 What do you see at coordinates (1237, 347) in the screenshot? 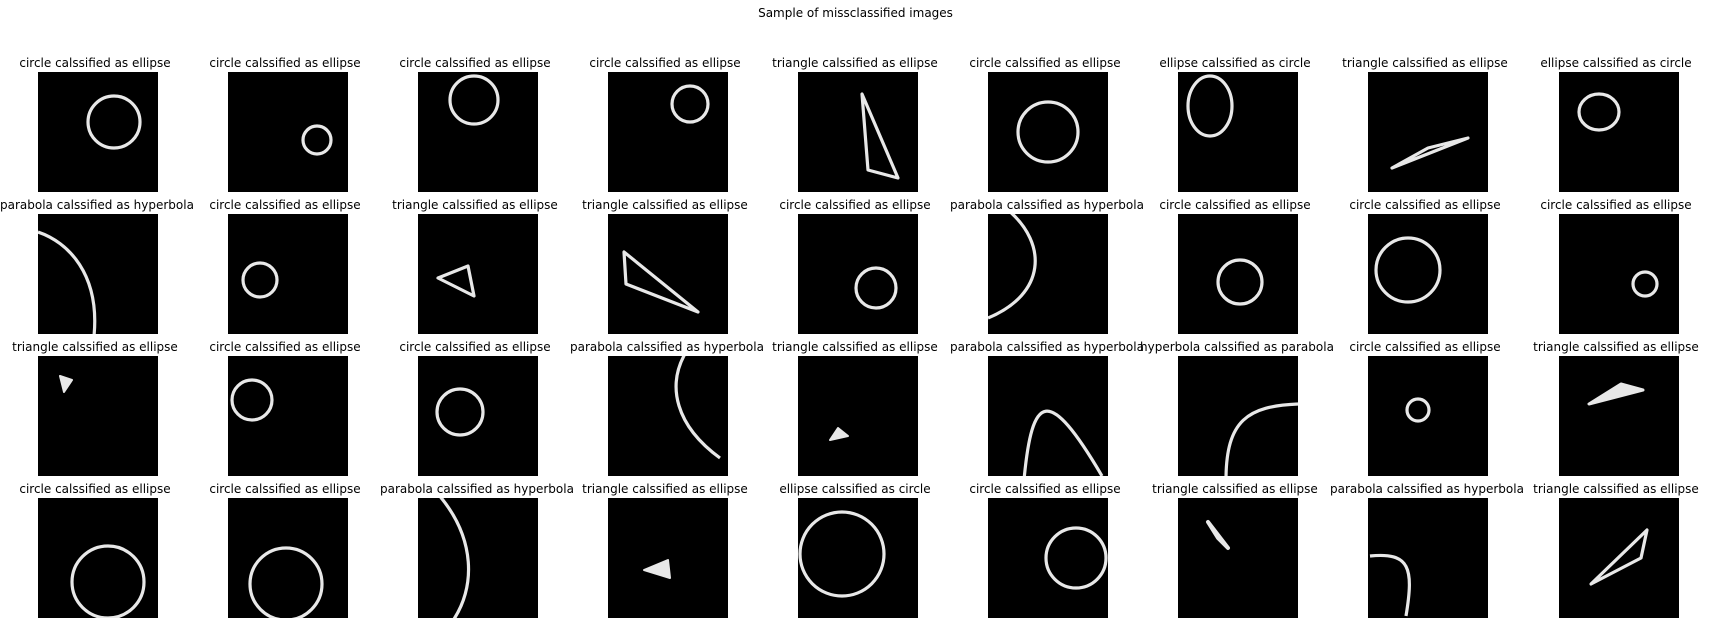
I see `cell-caption: hyperbola calssified as parabola` at bounding box center [1237, 347].